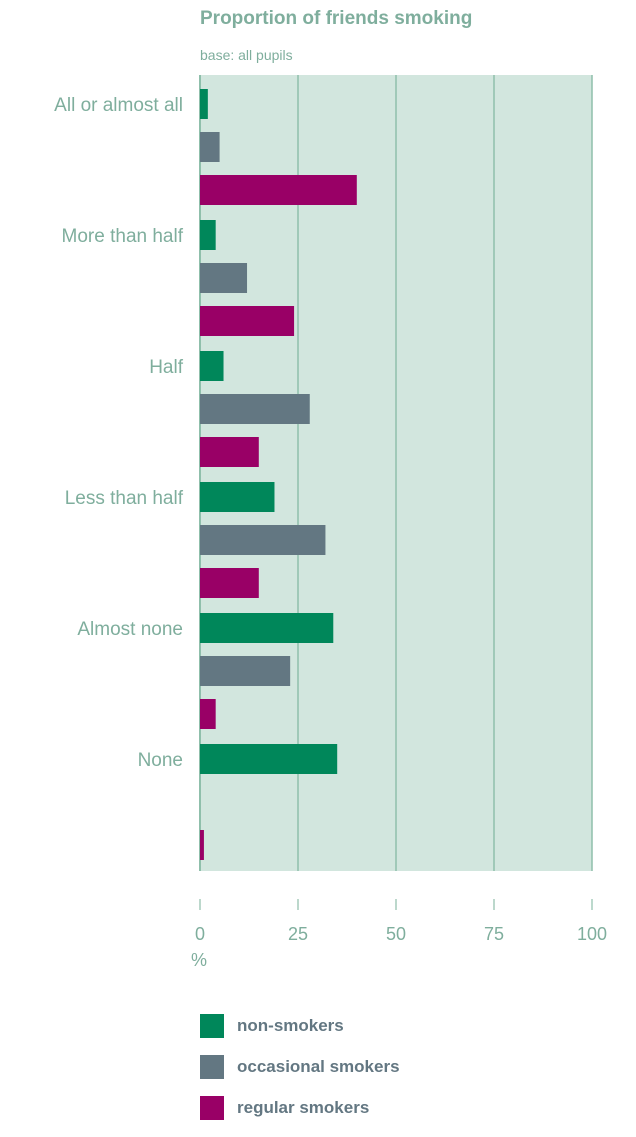  I want to click on category-label: None, so click(160, 760).